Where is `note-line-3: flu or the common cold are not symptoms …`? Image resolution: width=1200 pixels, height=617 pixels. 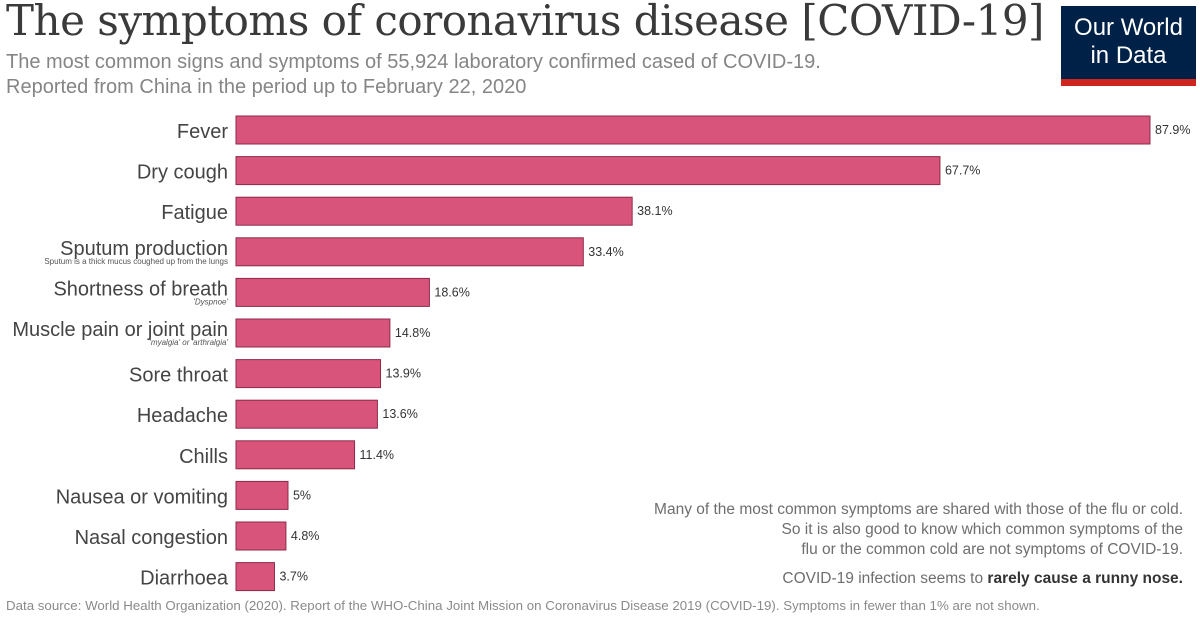
note-line-3: flu or the common cold are not symptoms … is located at coordinates (992, 549).